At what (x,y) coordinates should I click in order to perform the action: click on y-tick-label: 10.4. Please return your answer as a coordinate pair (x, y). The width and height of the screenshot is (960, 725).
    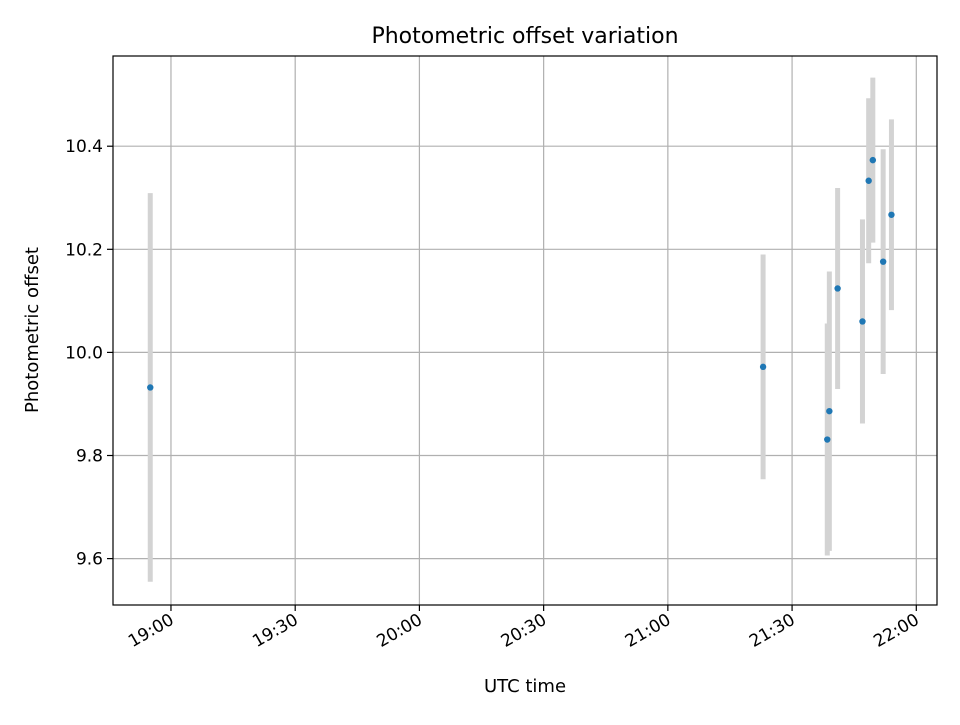
    Looking at the image, I should click on (84, 147).